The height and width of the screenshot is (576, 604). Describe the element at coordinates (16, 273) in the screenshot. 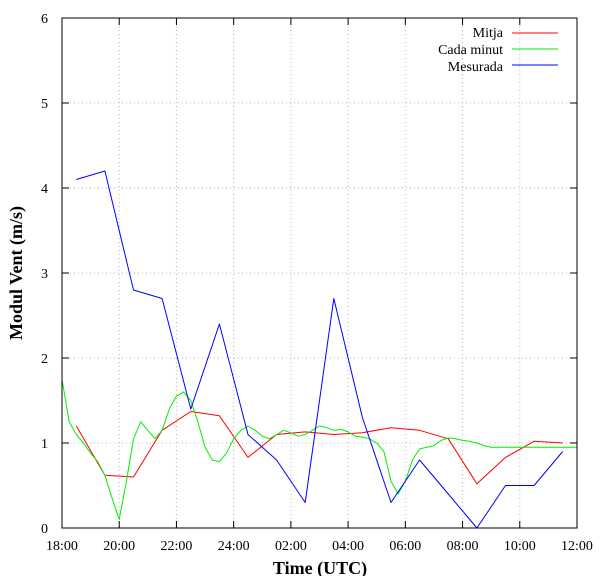

I see `y-axis-title: Modul Vent (m/s)` at that location.